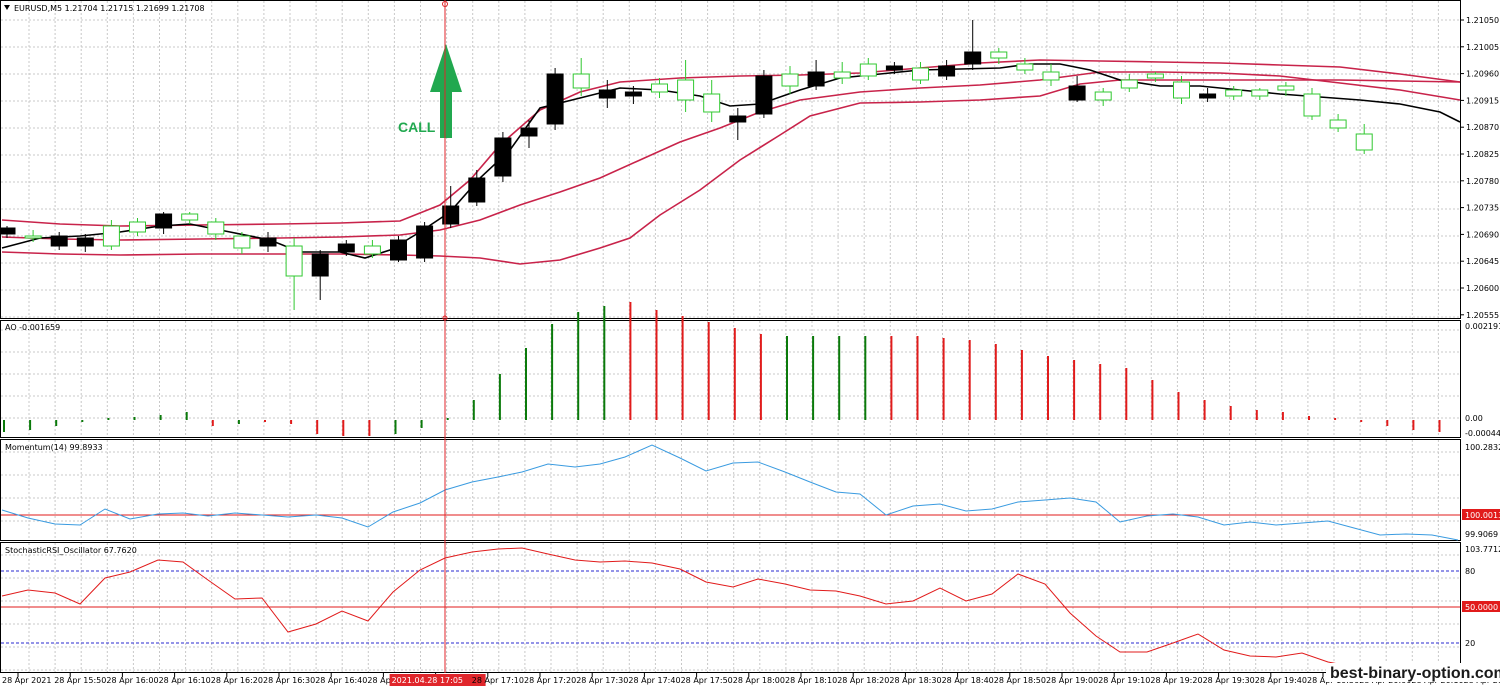 This screenshot has height=690, width=1500. Describe the element at coordinates (289, 680) in the screenshot. I see `time-label: 28 Apr 16:30` at that location.